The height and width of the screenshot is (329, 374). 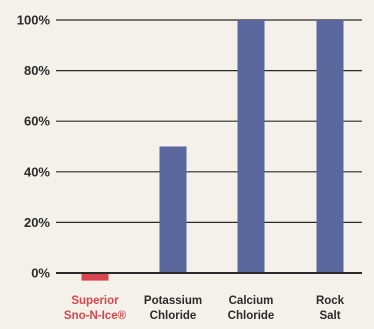 What do you see at coordinates (330, 308) in the screenshot?
I see `category-label: Rock Salt` at bounding box center [330, 308].